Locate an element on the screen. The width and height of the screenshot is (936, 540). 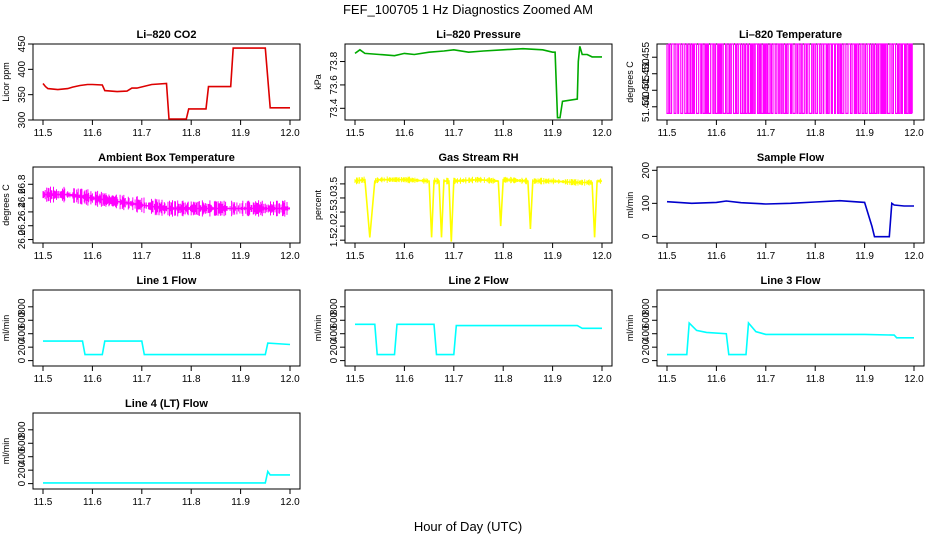
panel-title: Li–820 CO2 is located at coordinates (167, 35).